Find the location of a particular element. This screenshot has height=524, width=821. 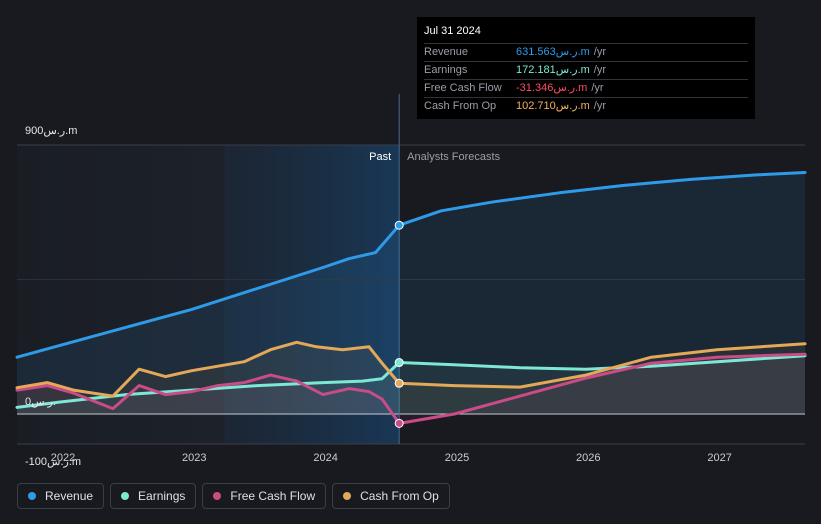

y-tick-label: 0ر.س. is located at coordinates (40, 402).